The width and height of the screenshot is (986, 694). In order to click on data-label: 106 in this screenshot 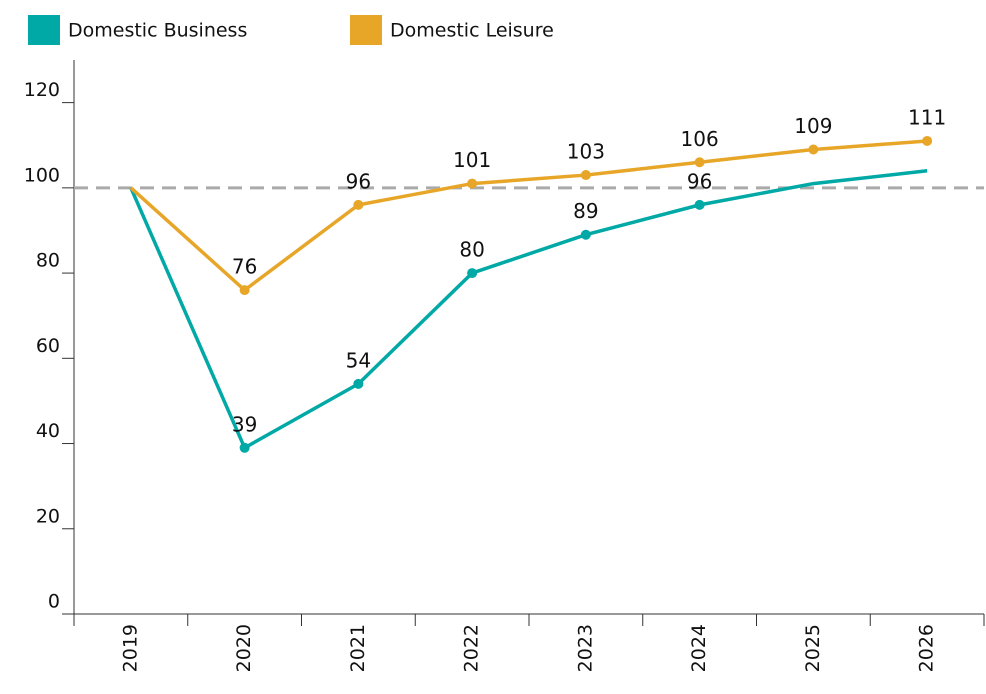, I will do `click(700, 139)`.